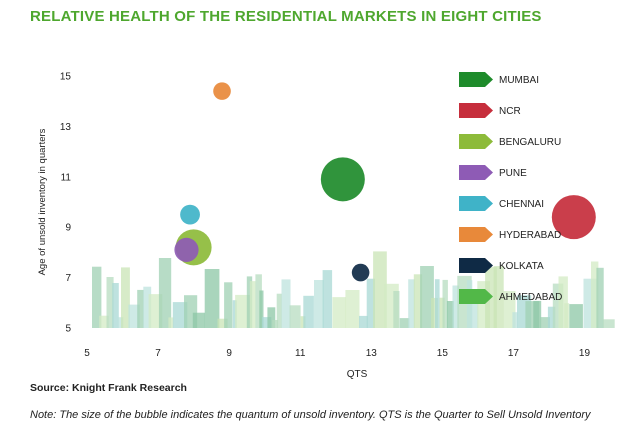 This screenshot has width=640, height=448. Describe the element at coordinates (68, 278) in the screenshot. I see `y-tick-label: 7` at that location.